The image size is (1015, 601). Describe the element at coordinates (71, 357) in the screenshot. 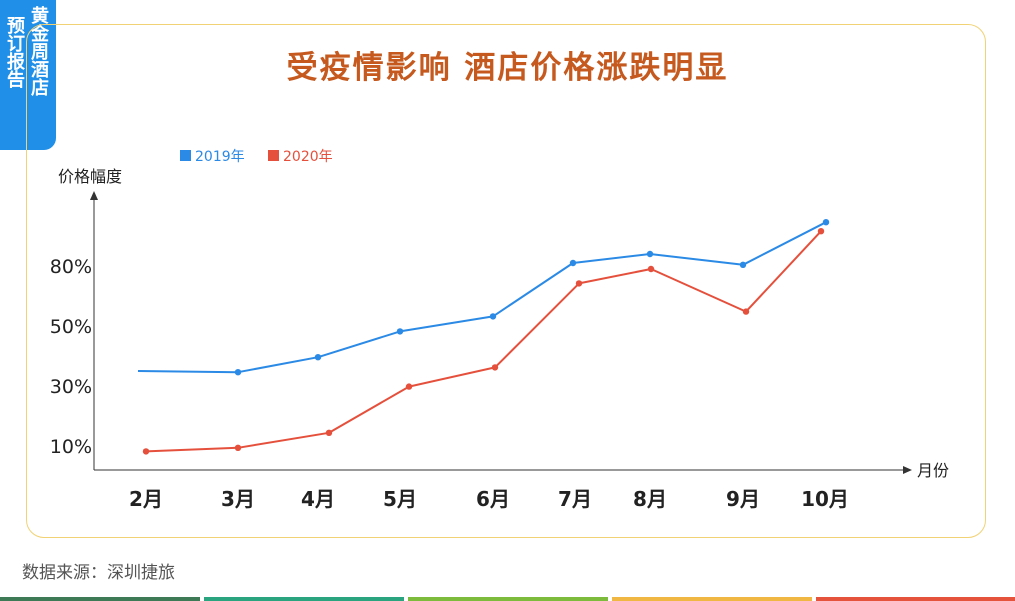

I see `y-tick-labels: 10% 30% 50% 80%` at that location.